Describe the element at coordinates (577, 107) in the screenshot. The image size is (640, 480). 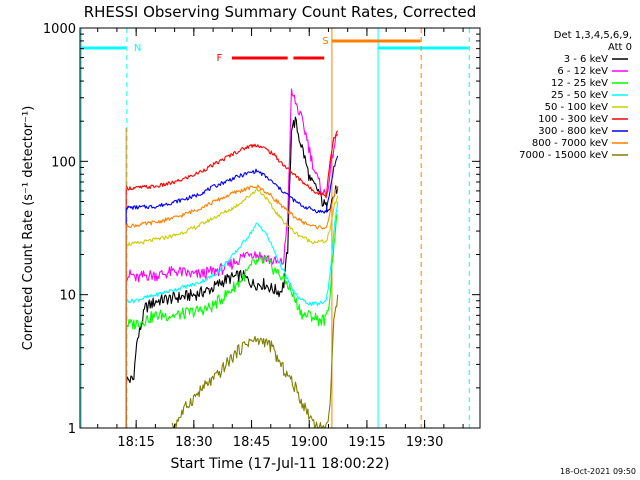
I see `legend-label: 50 - 100 keV` at that location.